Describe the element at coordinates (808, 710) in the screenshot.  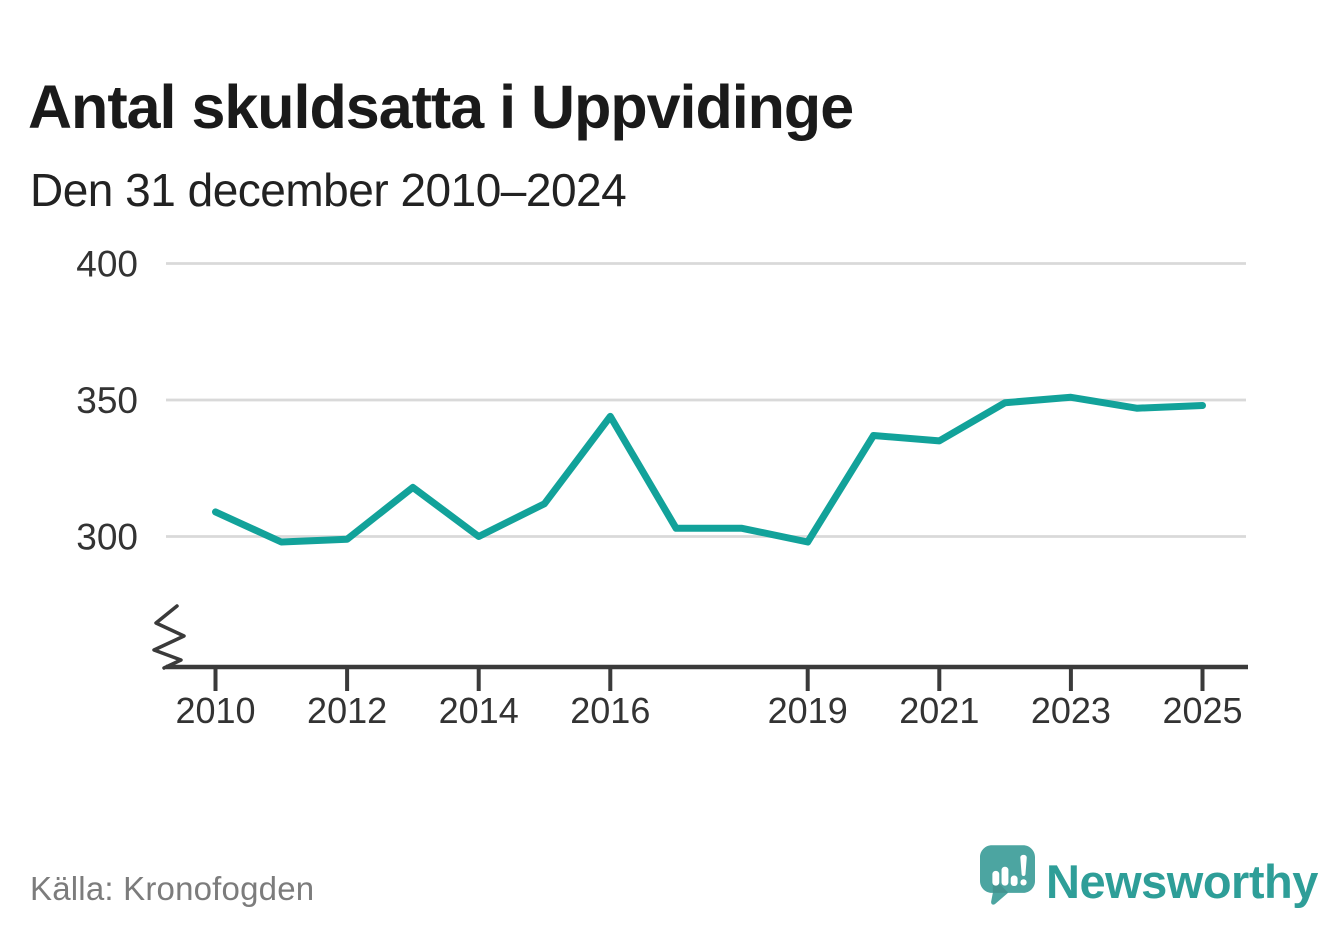
I see `x-tick-label: 2019` at that location.